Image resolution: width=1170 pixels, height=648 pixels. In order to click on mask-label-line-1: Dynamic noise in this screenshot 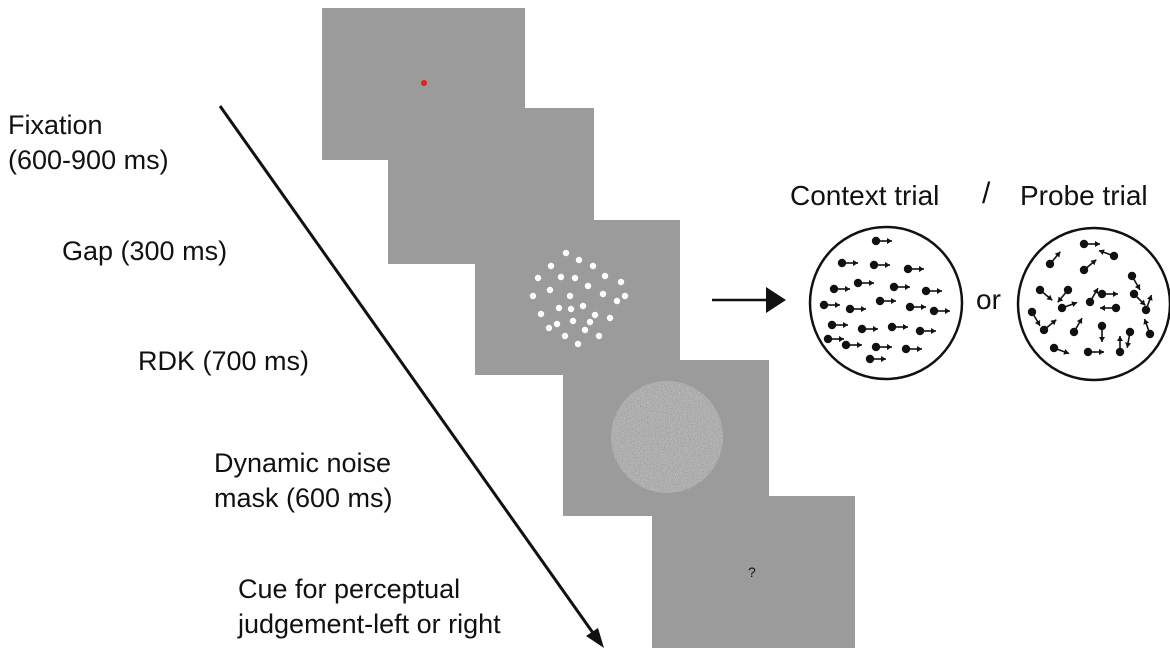, I will do `click(303, 463)`.